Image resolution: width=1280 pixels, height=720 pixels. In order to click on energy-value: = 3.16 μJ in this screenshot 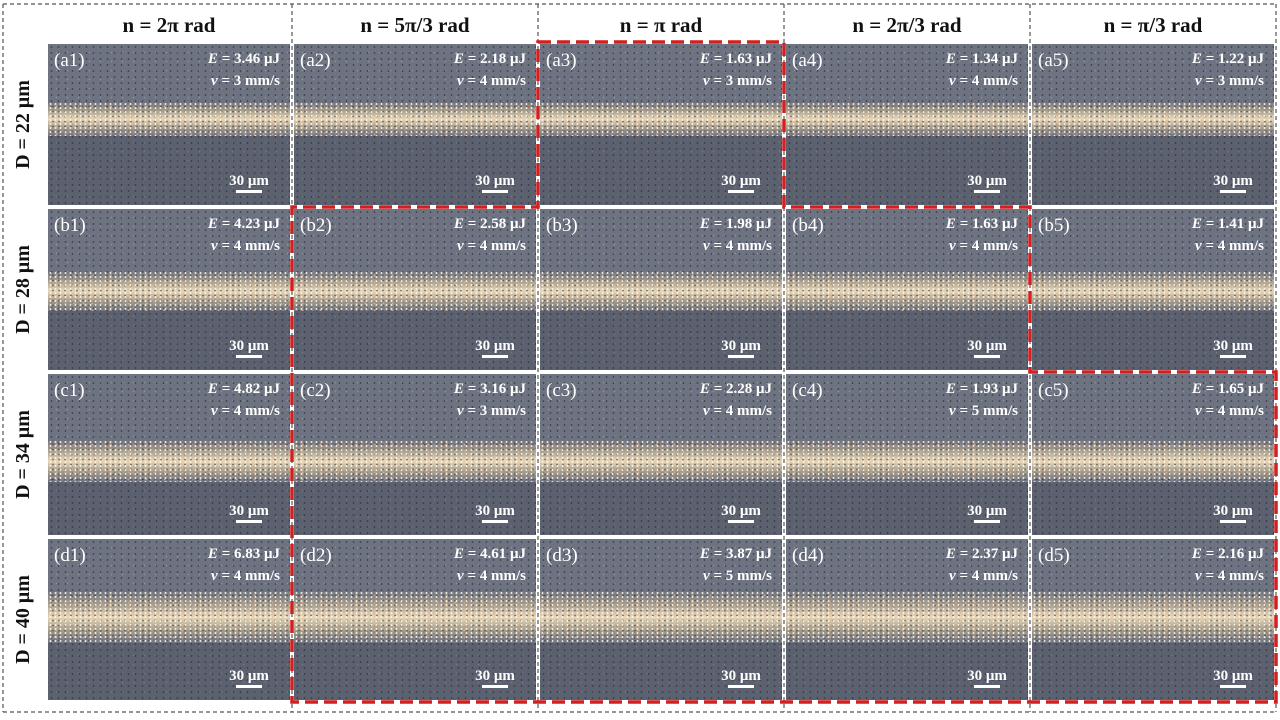, I will do `click(496, 389)`.